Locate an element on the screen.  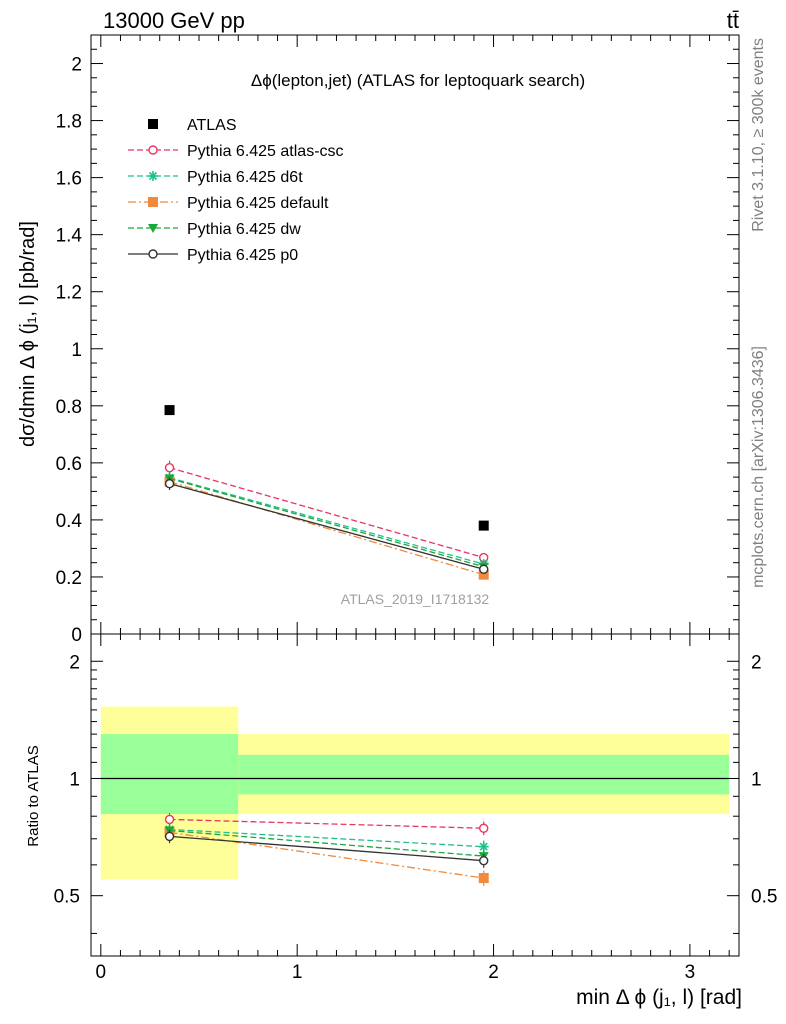
energy-label: 13000 GeV pp is located at coordinates (174, 20).